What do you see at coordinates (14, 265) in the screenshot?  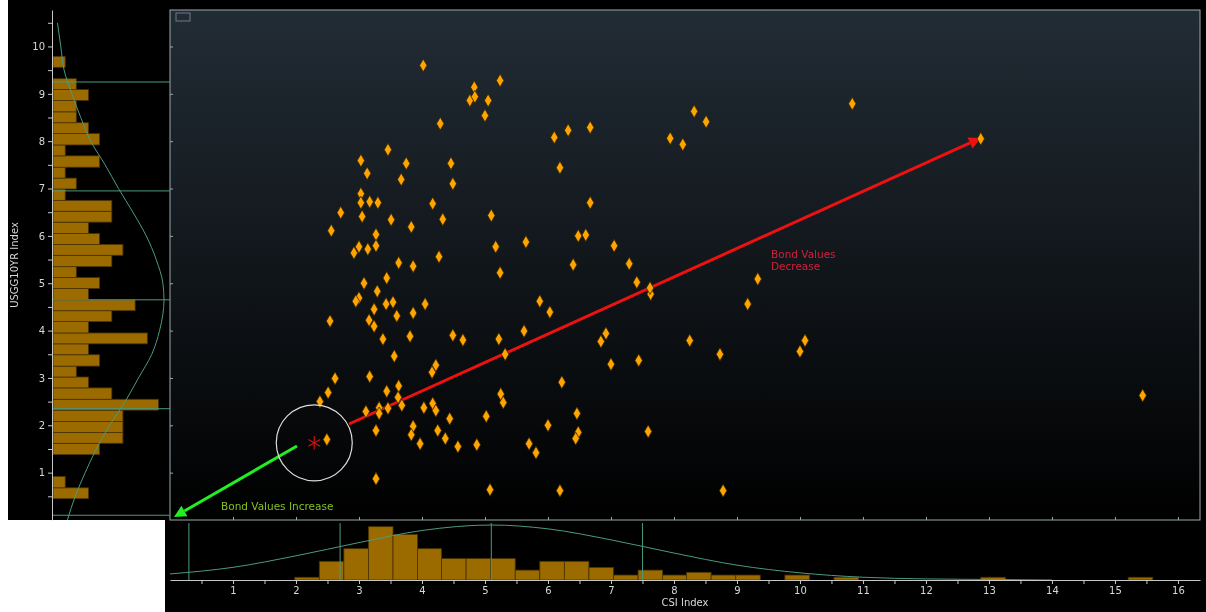 I see `y-axis-title: USGG10YR Index` at bounding box center [14, 265].